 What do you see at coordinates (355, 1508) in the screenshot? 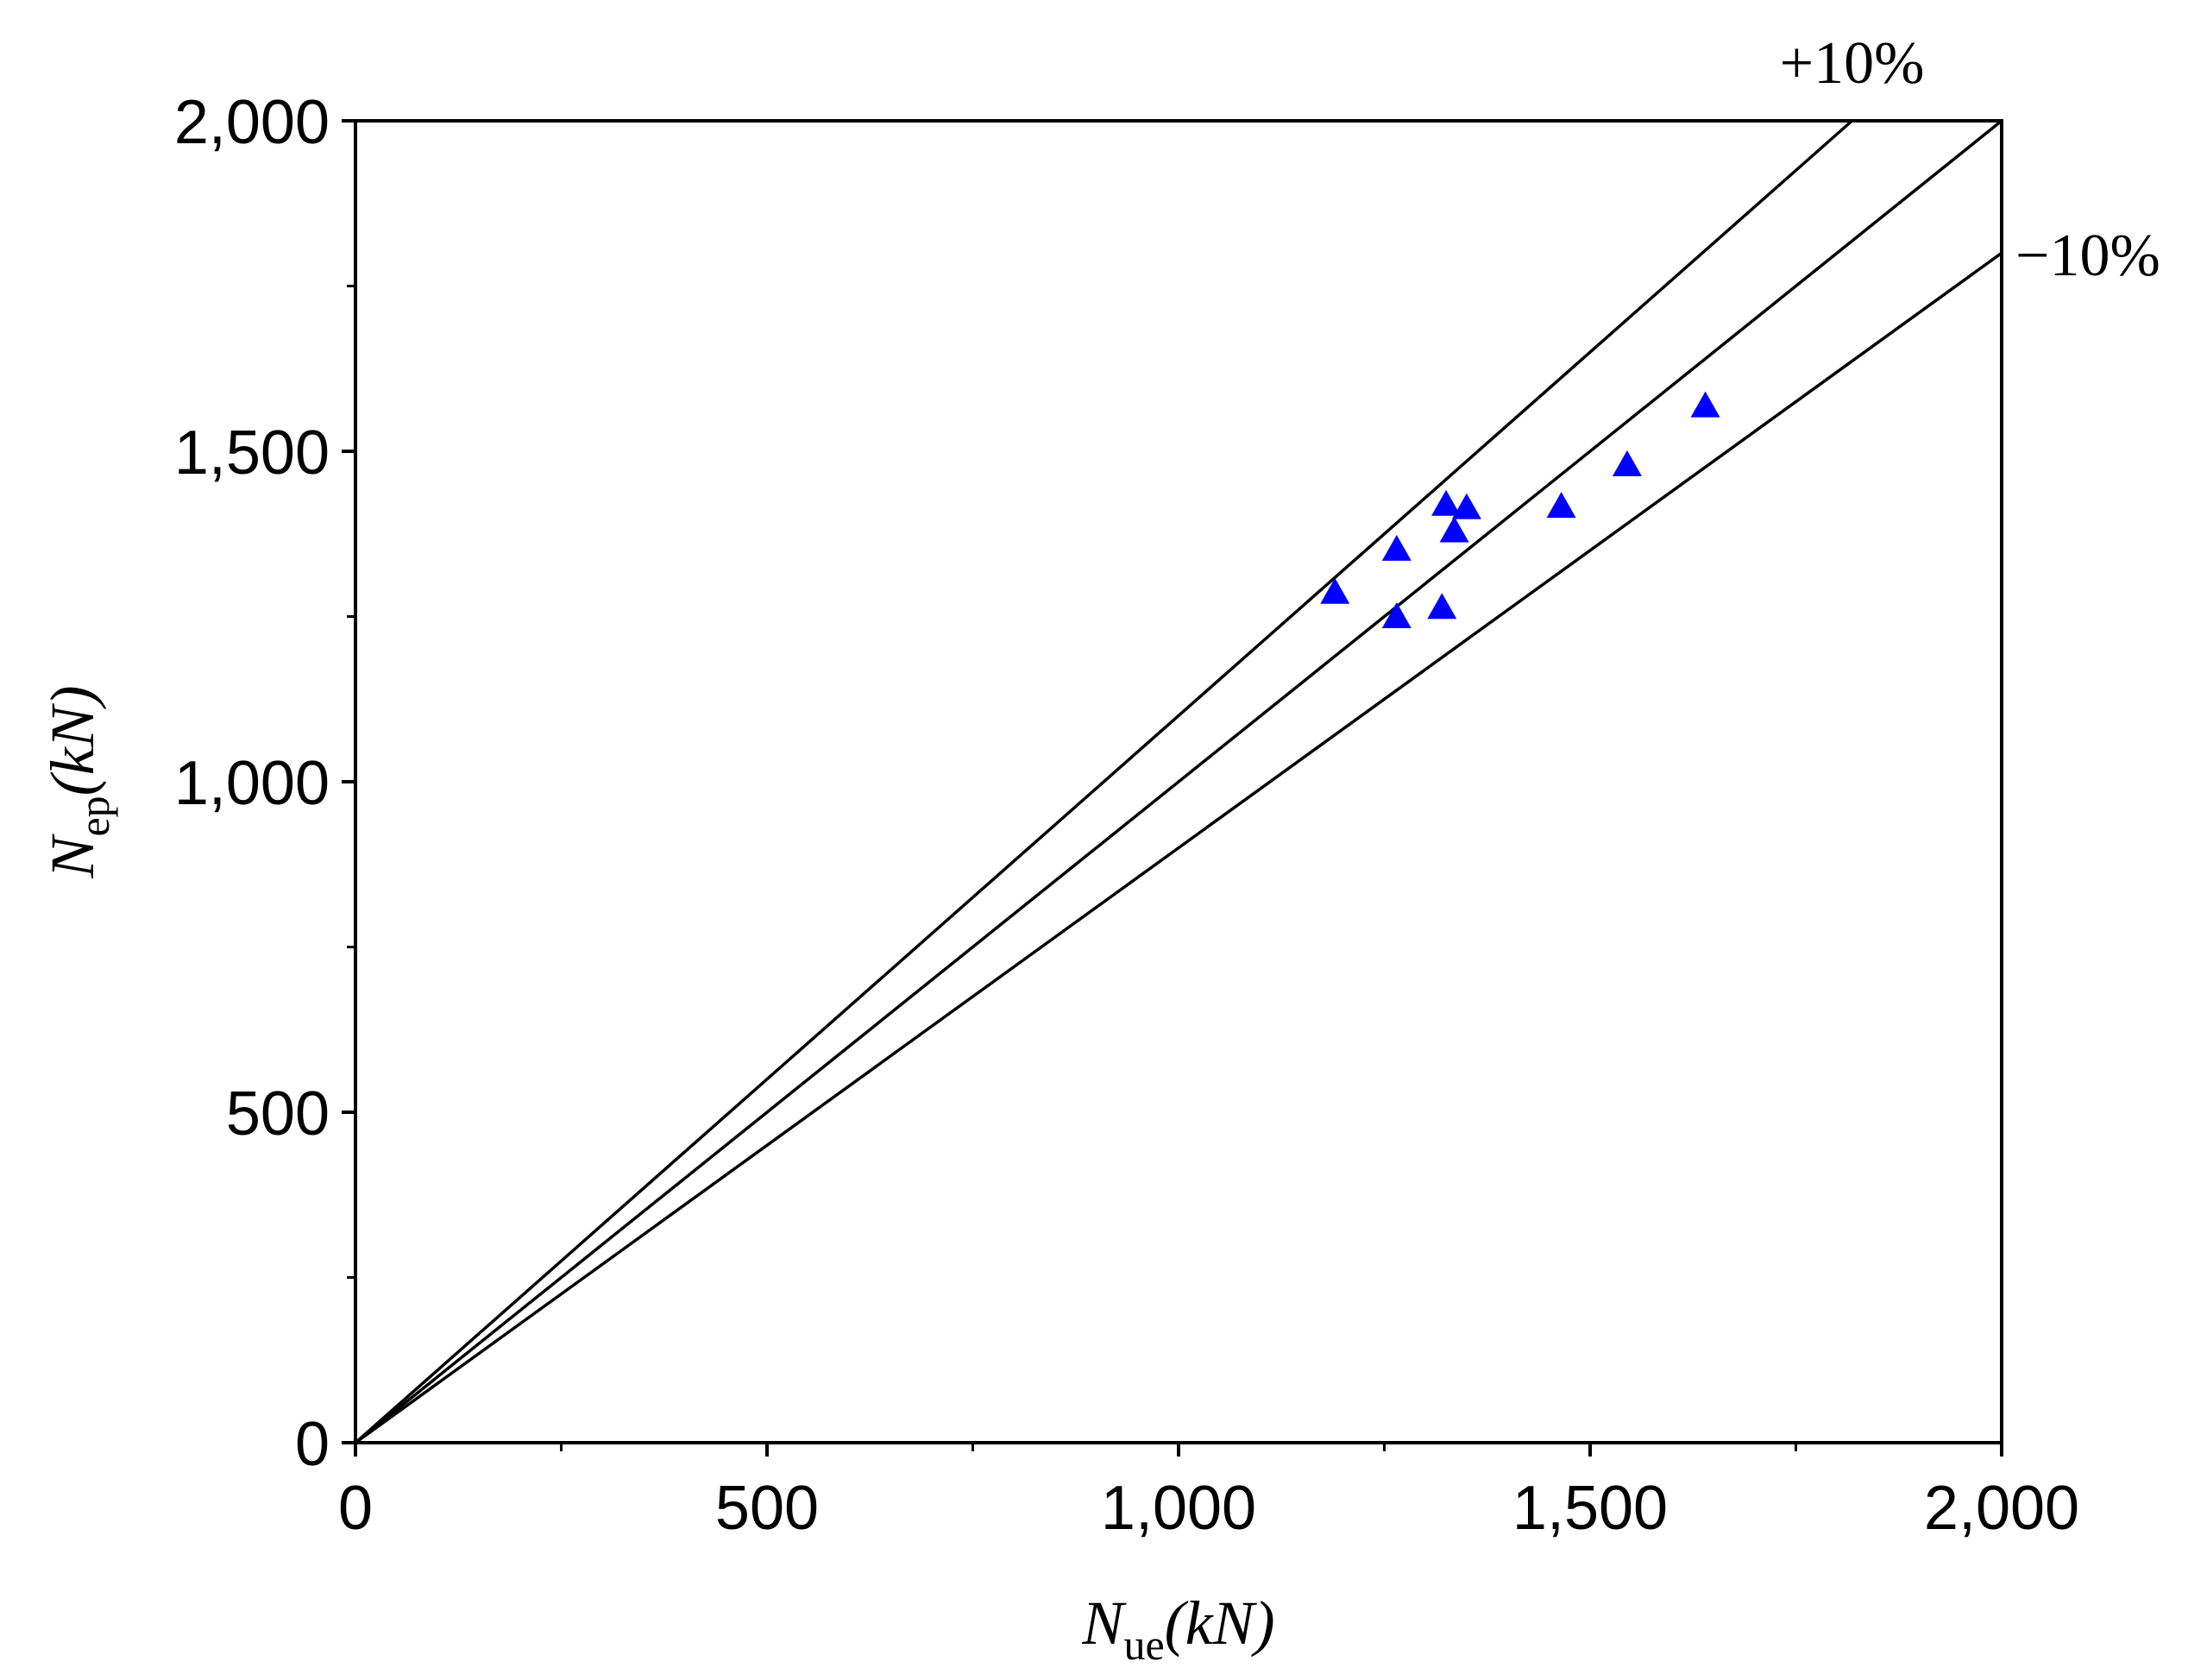
I see `x-tick-label: 0` at bounding box center [355, 1508].